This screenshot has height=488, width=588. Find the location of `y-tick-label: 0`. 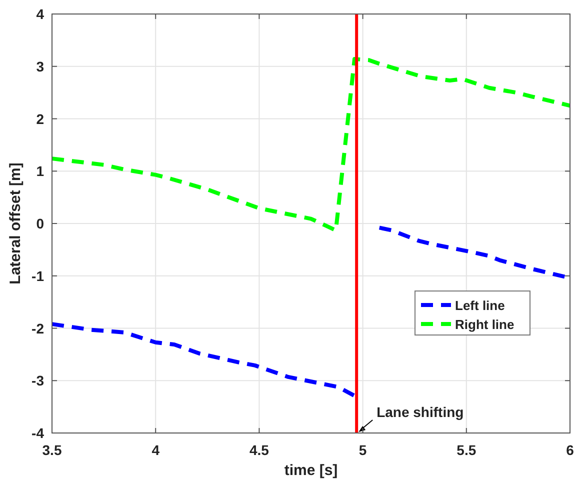

y-tick-label: 0 is located at coordinates (40, 224).